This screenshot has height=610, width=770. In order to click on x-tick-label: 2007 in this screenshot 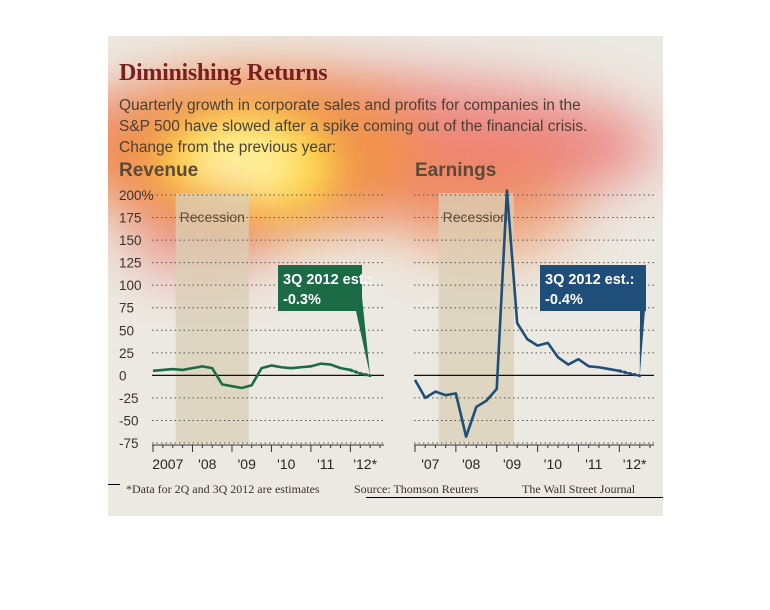, I will do `click(167, 464)`.